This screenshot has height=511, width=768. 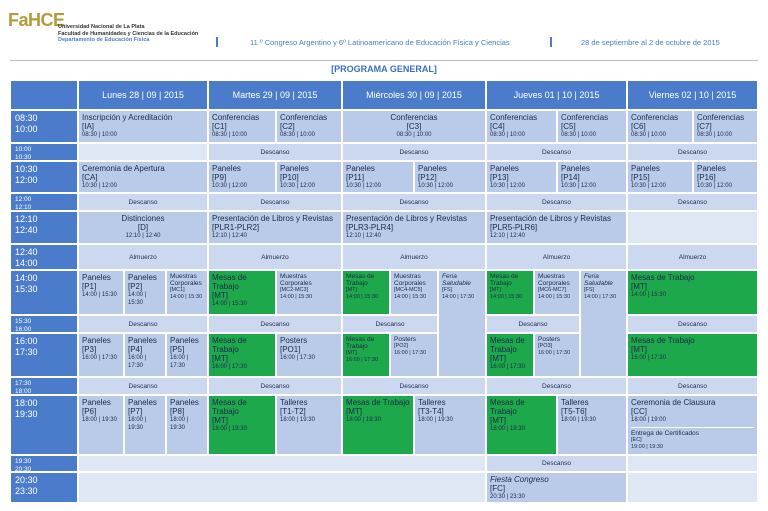 What do you see at coordinates (598, 280) in the screenshot?
I see `session-title: Feria Saludable` at bounding box center [598, 280].